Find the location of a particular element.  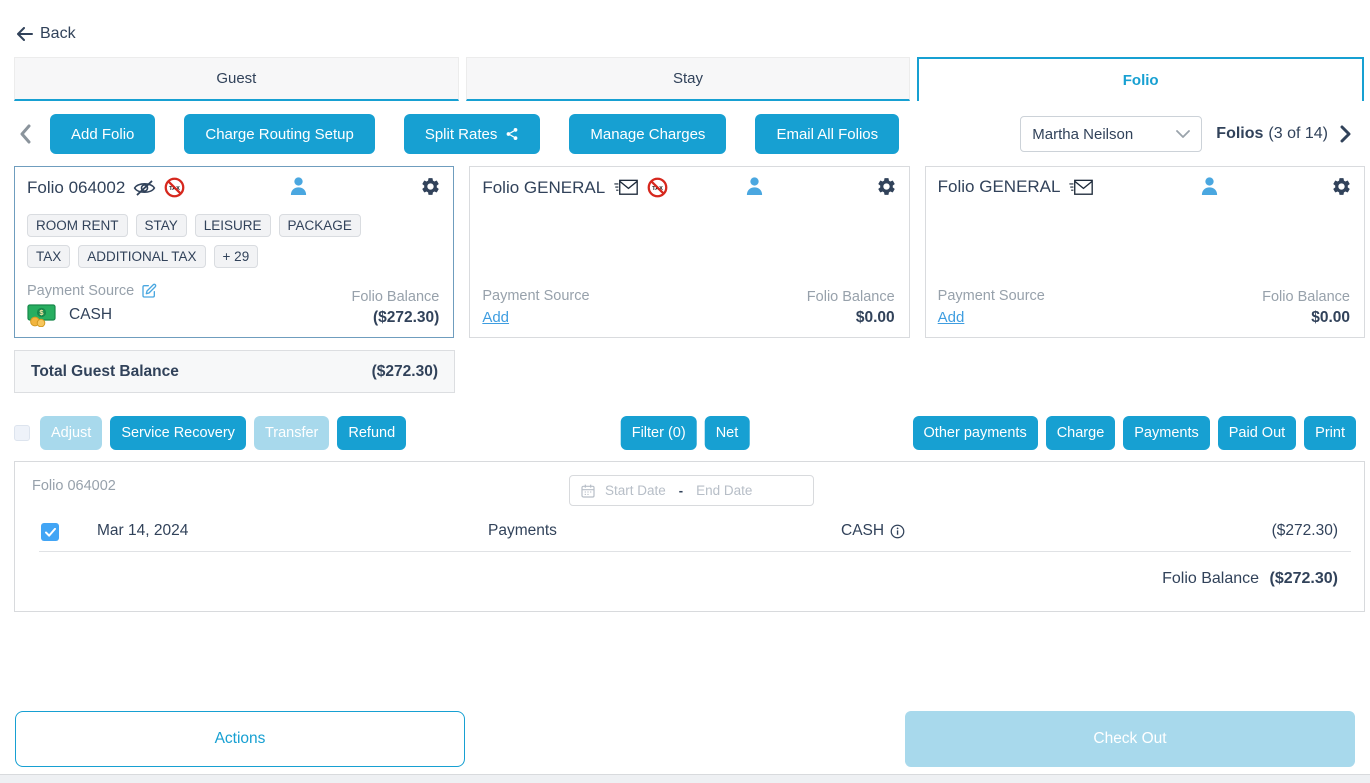

folios-label: Folios is located at coordinates (1240, 133).